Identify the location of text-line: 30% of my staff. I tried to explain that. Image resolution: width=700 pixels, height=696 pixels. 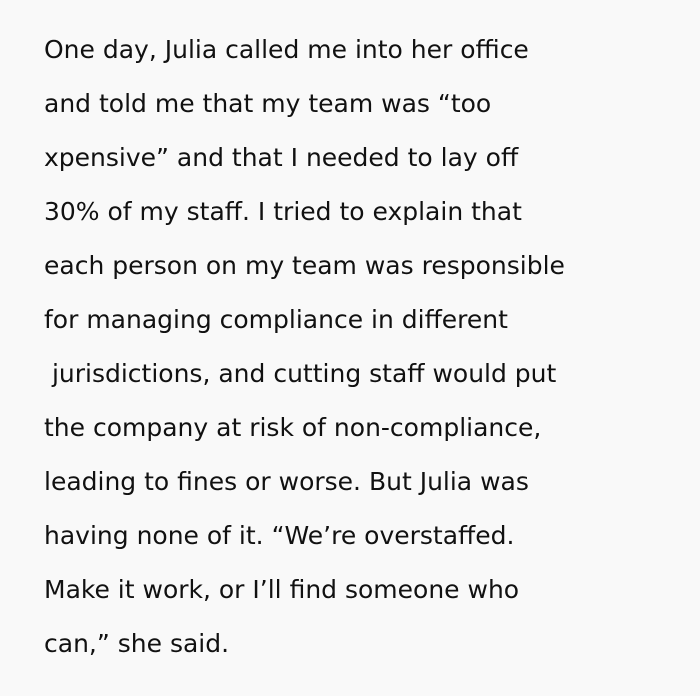
(283, 211).